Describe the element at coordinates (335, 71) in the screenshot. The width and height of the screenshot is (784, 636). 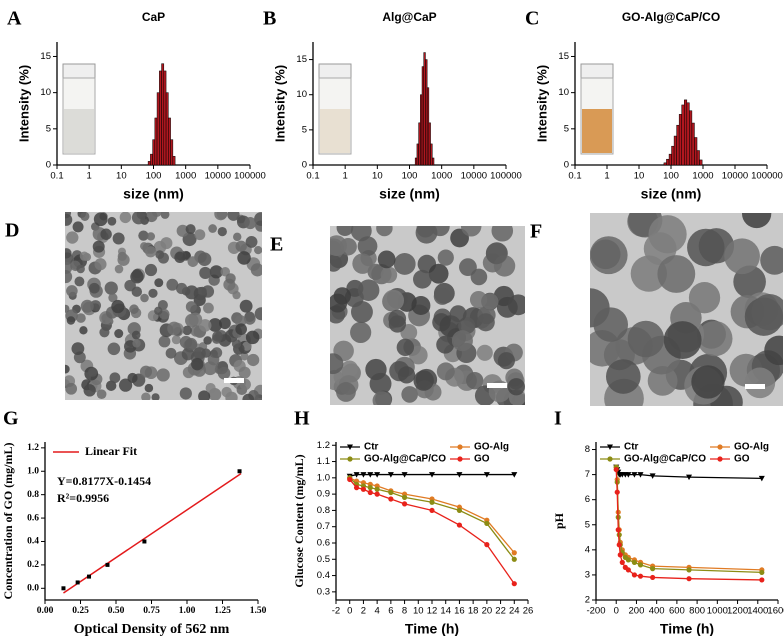
I see `vial-cap` at that location.